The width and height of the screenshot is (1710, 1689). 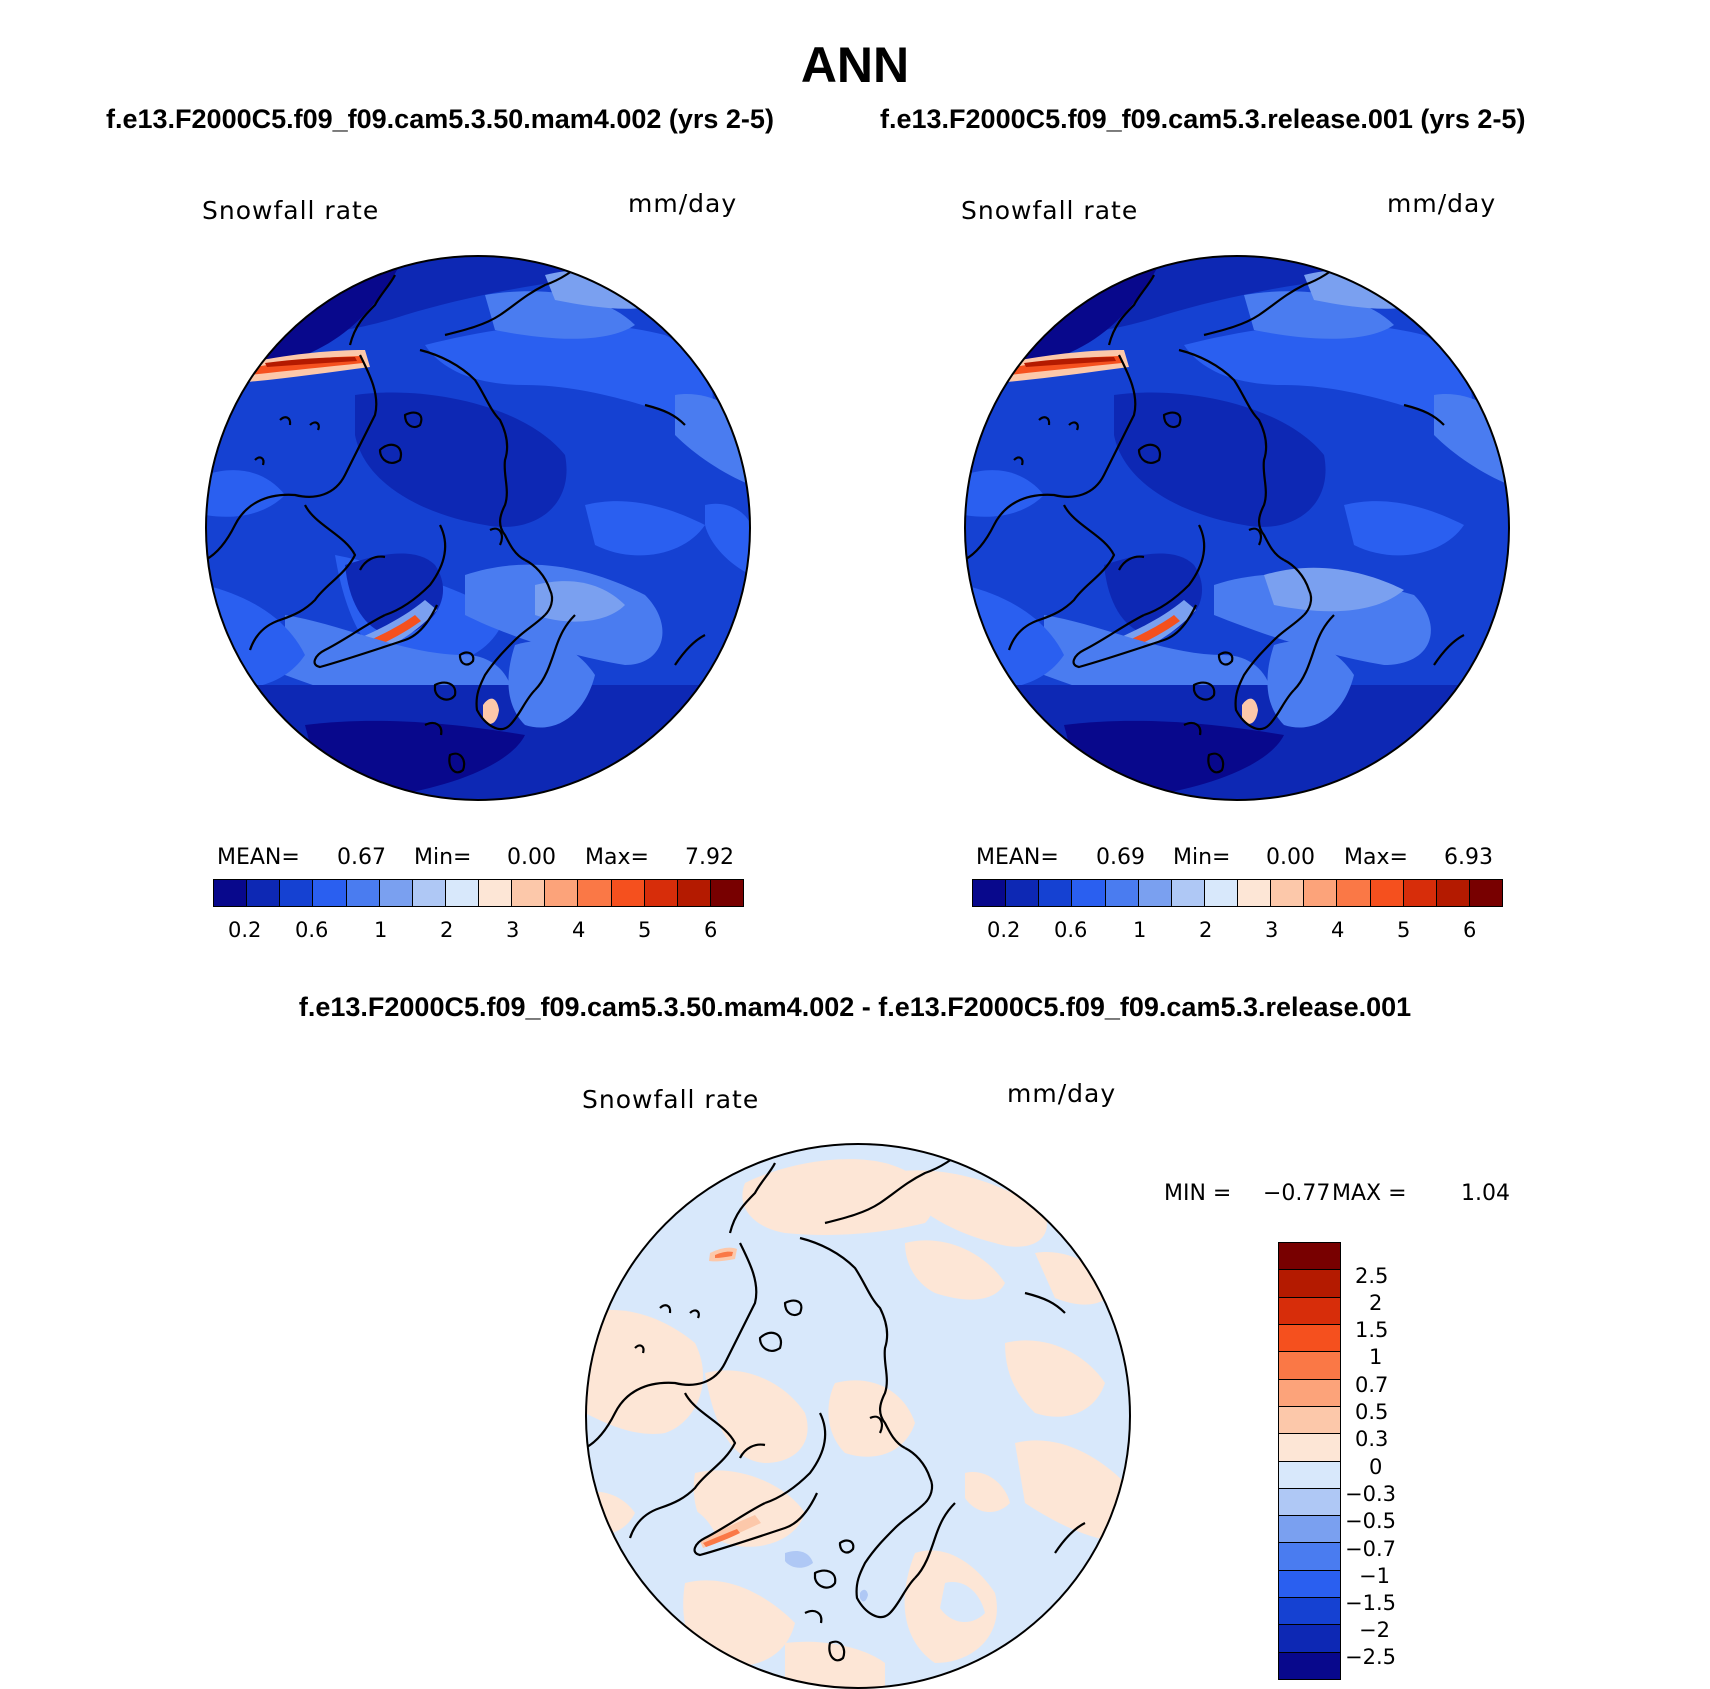 I want to click on mean-value-left: 0.67, so click(x=361, y=857).